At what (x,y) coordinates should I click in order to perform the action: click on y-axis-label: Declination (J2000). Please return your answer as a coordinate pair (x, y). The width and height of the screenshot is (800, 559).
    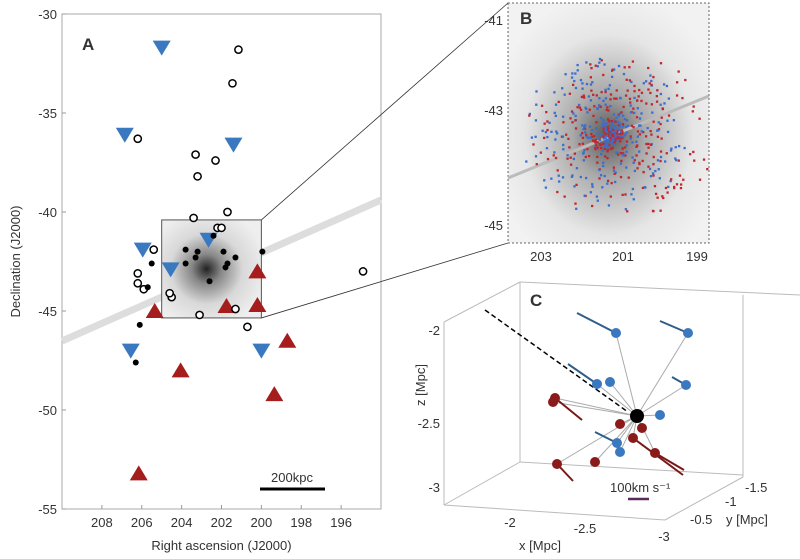
    Looking at the image, I should click on (15, 261).